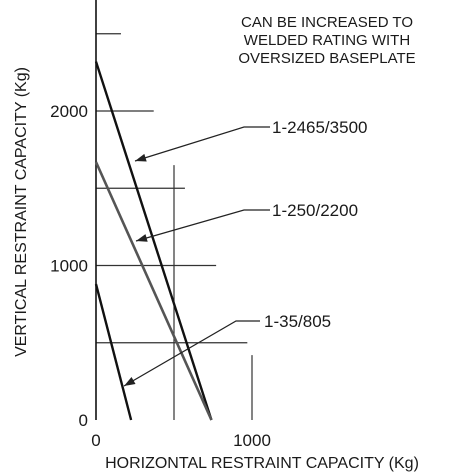 This screenshot has width=450, height=472. I want to click on x-tick-label: 1000, so click(252, 440).